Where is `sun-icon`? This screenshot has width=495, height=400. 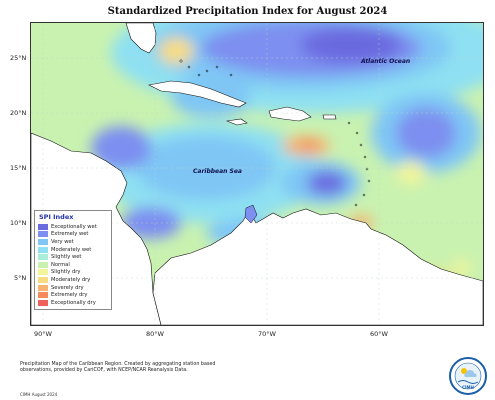
sun-icon is located at coordinates (464, 371).